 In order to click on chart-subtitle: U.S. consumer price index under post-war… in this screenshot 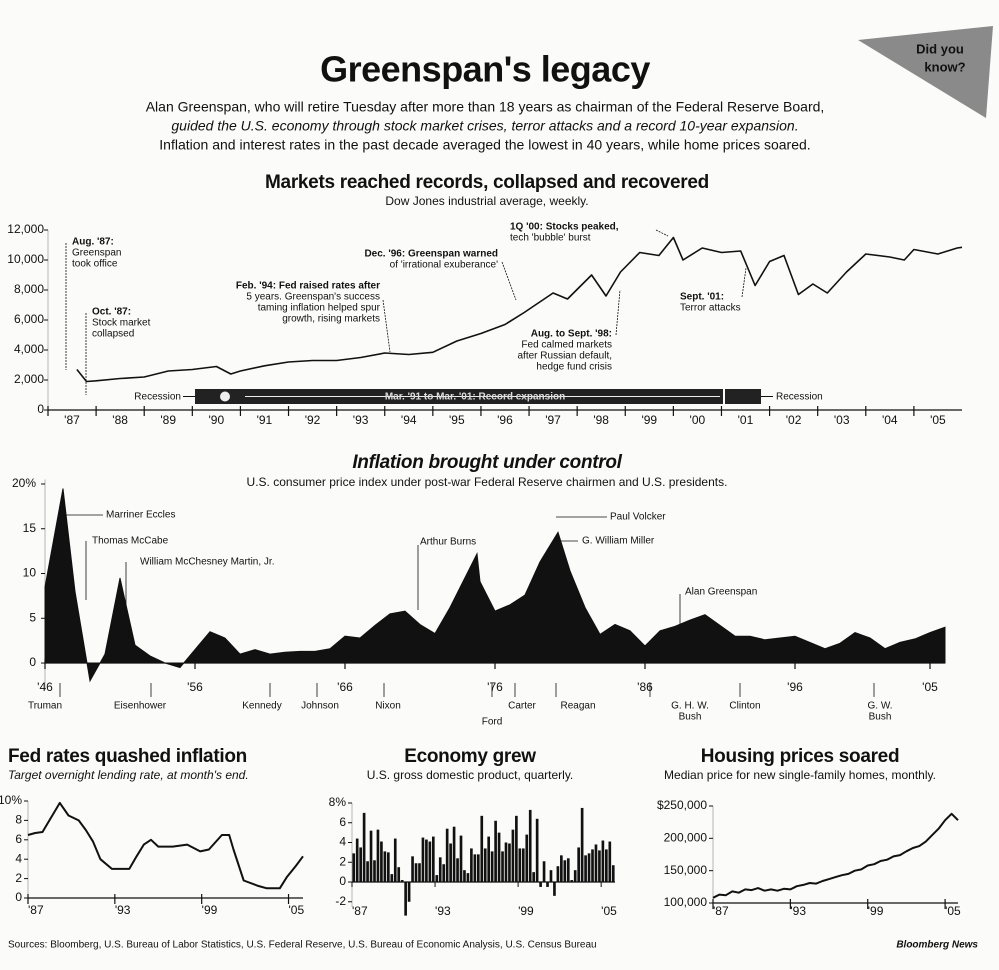, I will do `click(487, 482)`.